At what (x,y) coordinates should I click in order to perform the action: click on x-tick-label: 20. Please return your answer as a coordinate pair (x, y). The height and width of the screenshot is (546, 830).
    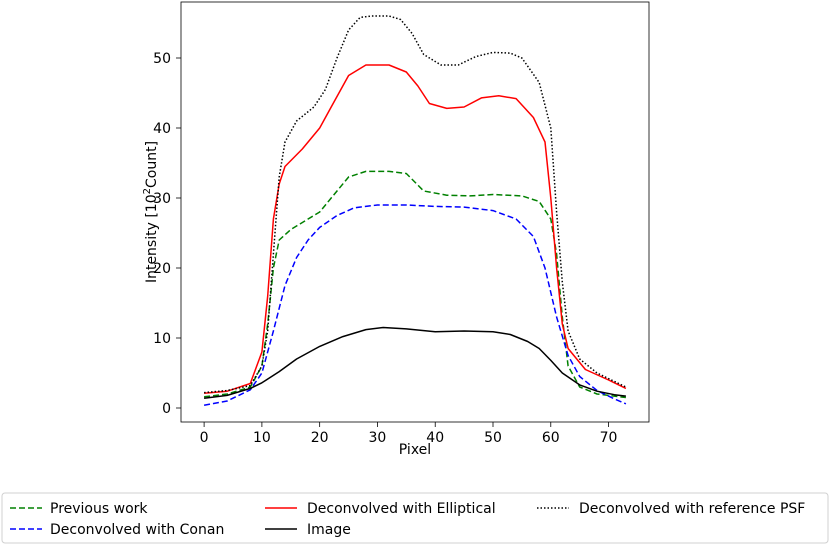
    Looking at the image, I should click on (320, 438).